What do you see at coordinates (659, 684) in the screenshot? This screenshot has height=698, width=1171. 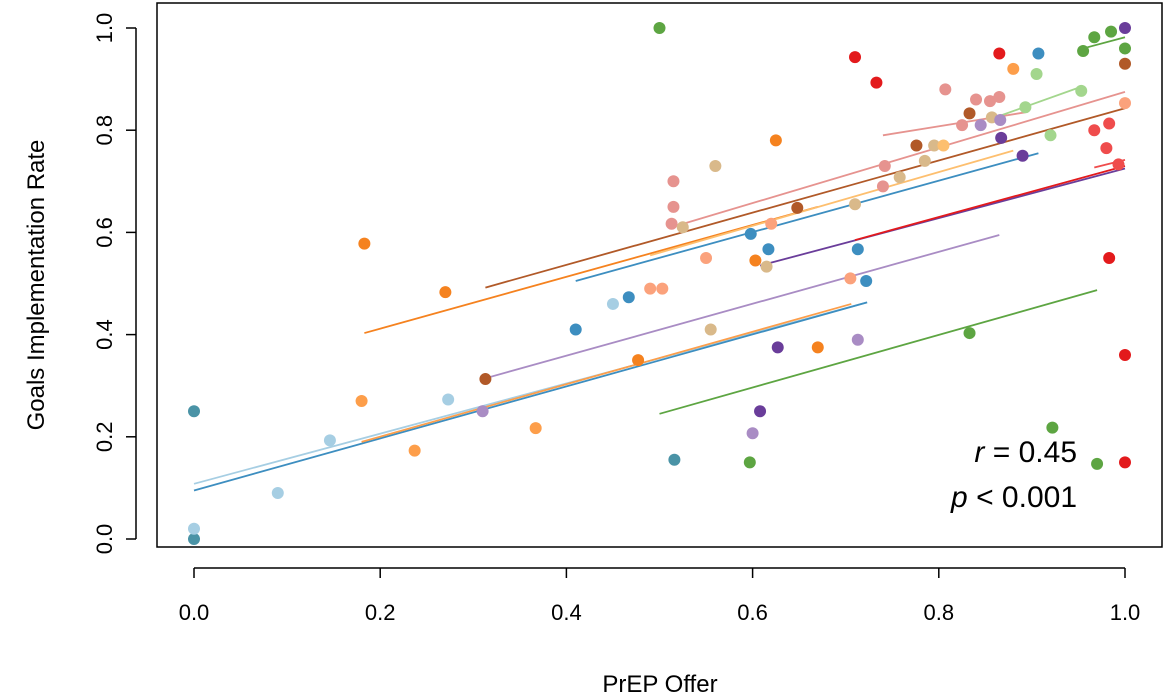 I see `x-axis-title: PrEP Offer` at bounding box center [659, 684].